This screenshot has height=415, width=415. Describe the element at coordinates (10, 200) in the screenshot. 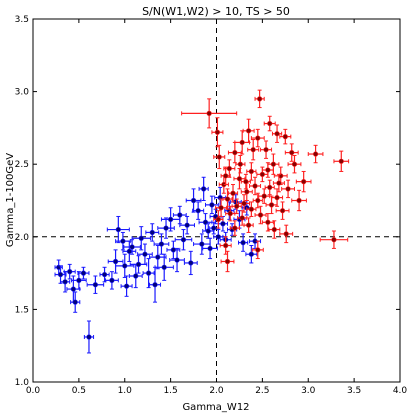

I see `y-axis-label: Gamma_1-100GeV` at that location.